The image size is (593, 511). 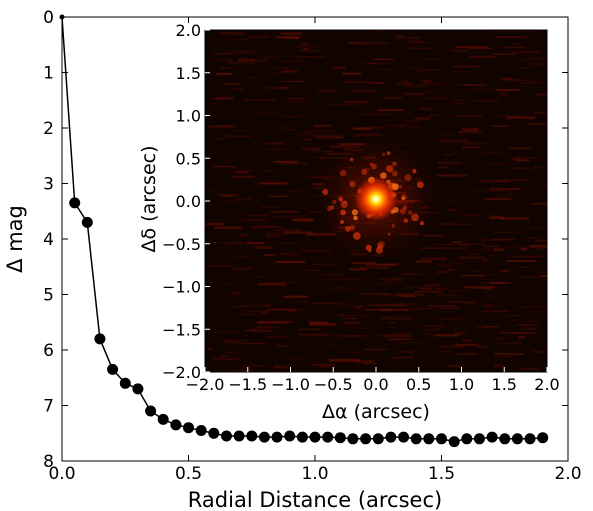 I want to click on inset-y-tick-label: 0.5, so click(x=188, y=158).